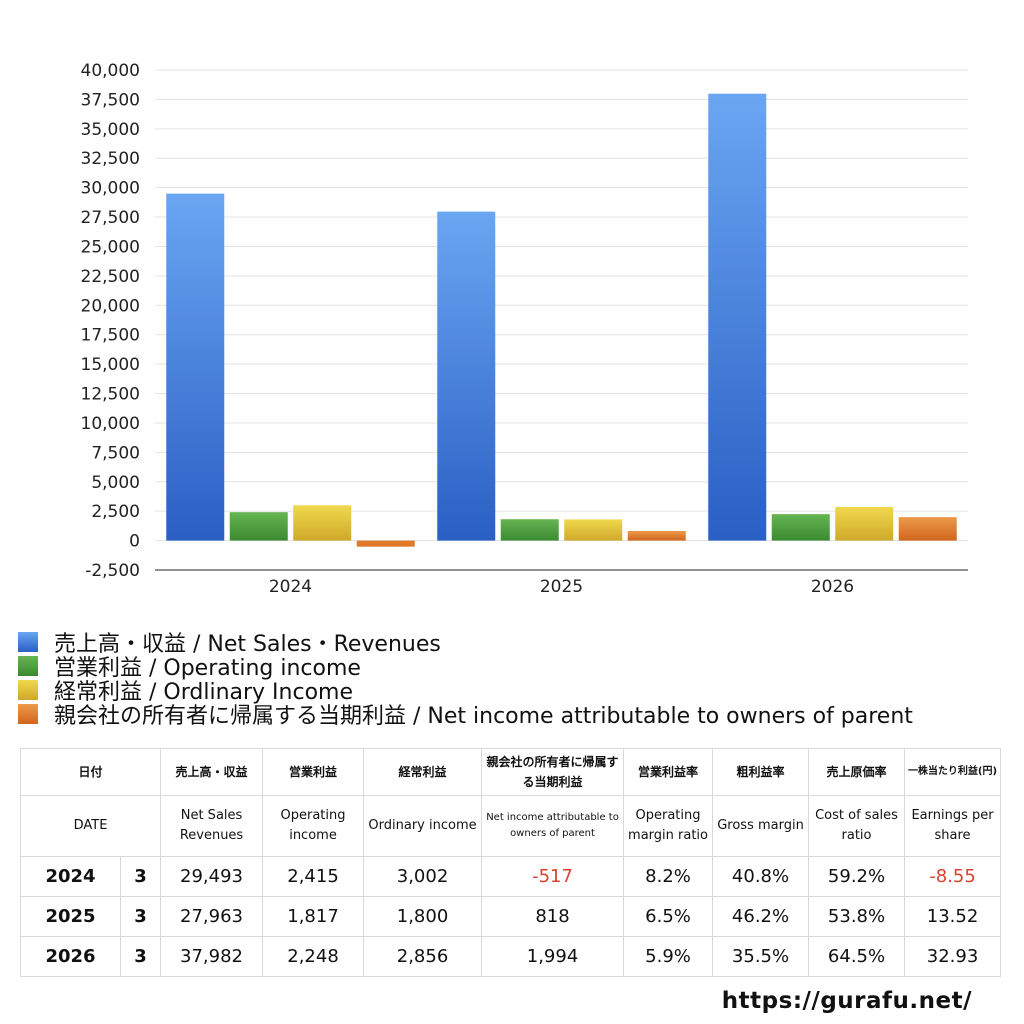  Describe the element at coordinates (247, 644) in the screenshot. I see `legend-label-net-sales: 売上高・収益 / Net Sales・Revenues` at that location.